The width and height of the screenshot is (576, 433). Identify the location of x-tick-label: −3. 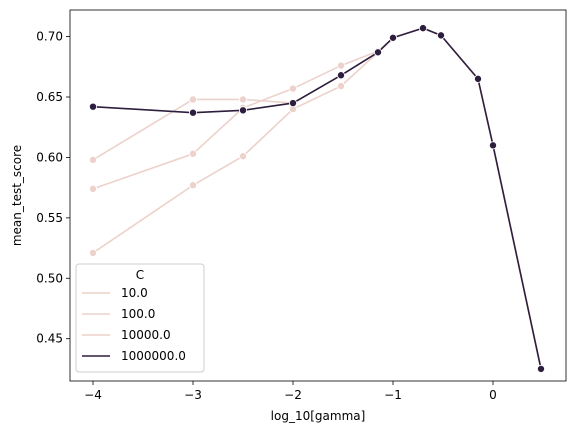
(193, 395).